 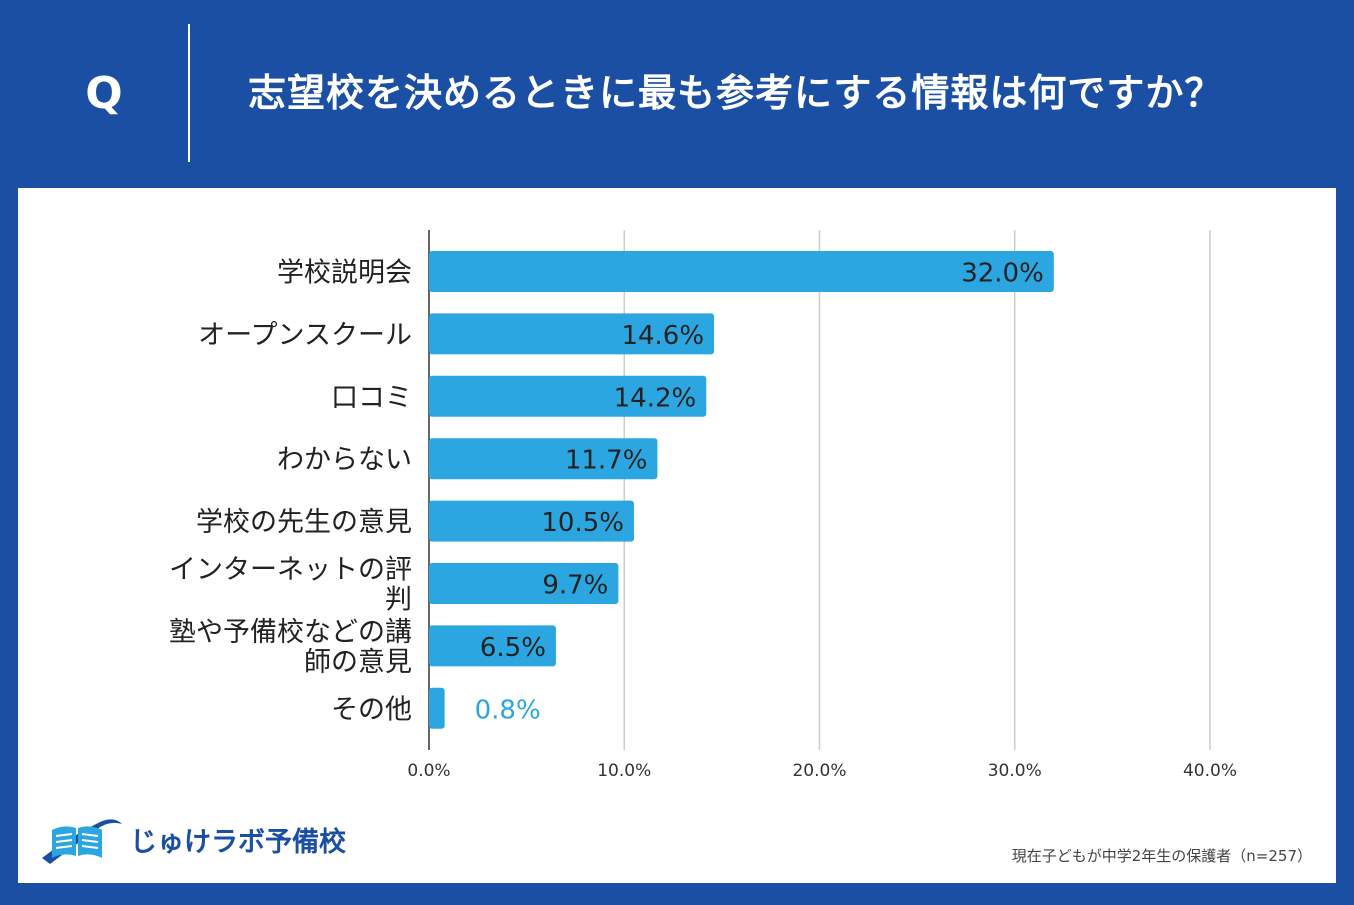 What do you see at coordinates (508, 710) in the screenshot?
I see `value-label: 0.8%` at bounding box center [508, 710].